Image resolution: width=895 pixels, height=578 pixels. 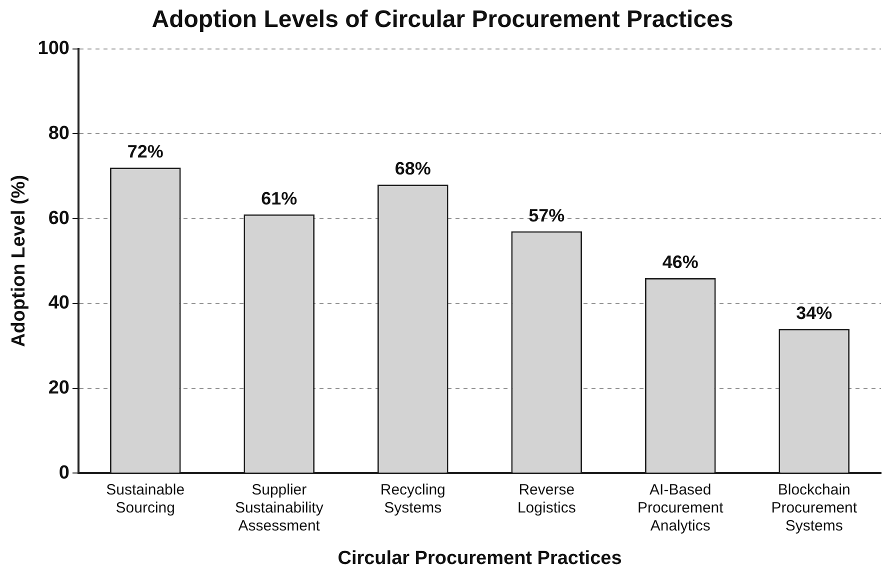 What do you see at coordinates (64, 473) in the screenshot?
I see `y-tick-label: 0` at bounding box center [64, 473].